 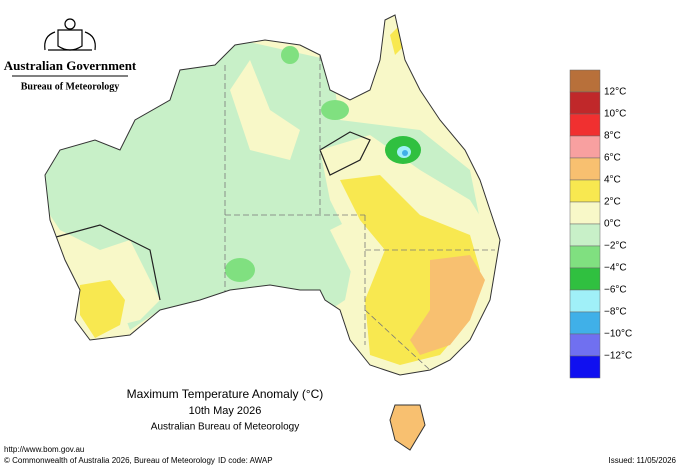 I want to click on map-source: Australian Bureau of Meteorology, so click(x=225, y=427).